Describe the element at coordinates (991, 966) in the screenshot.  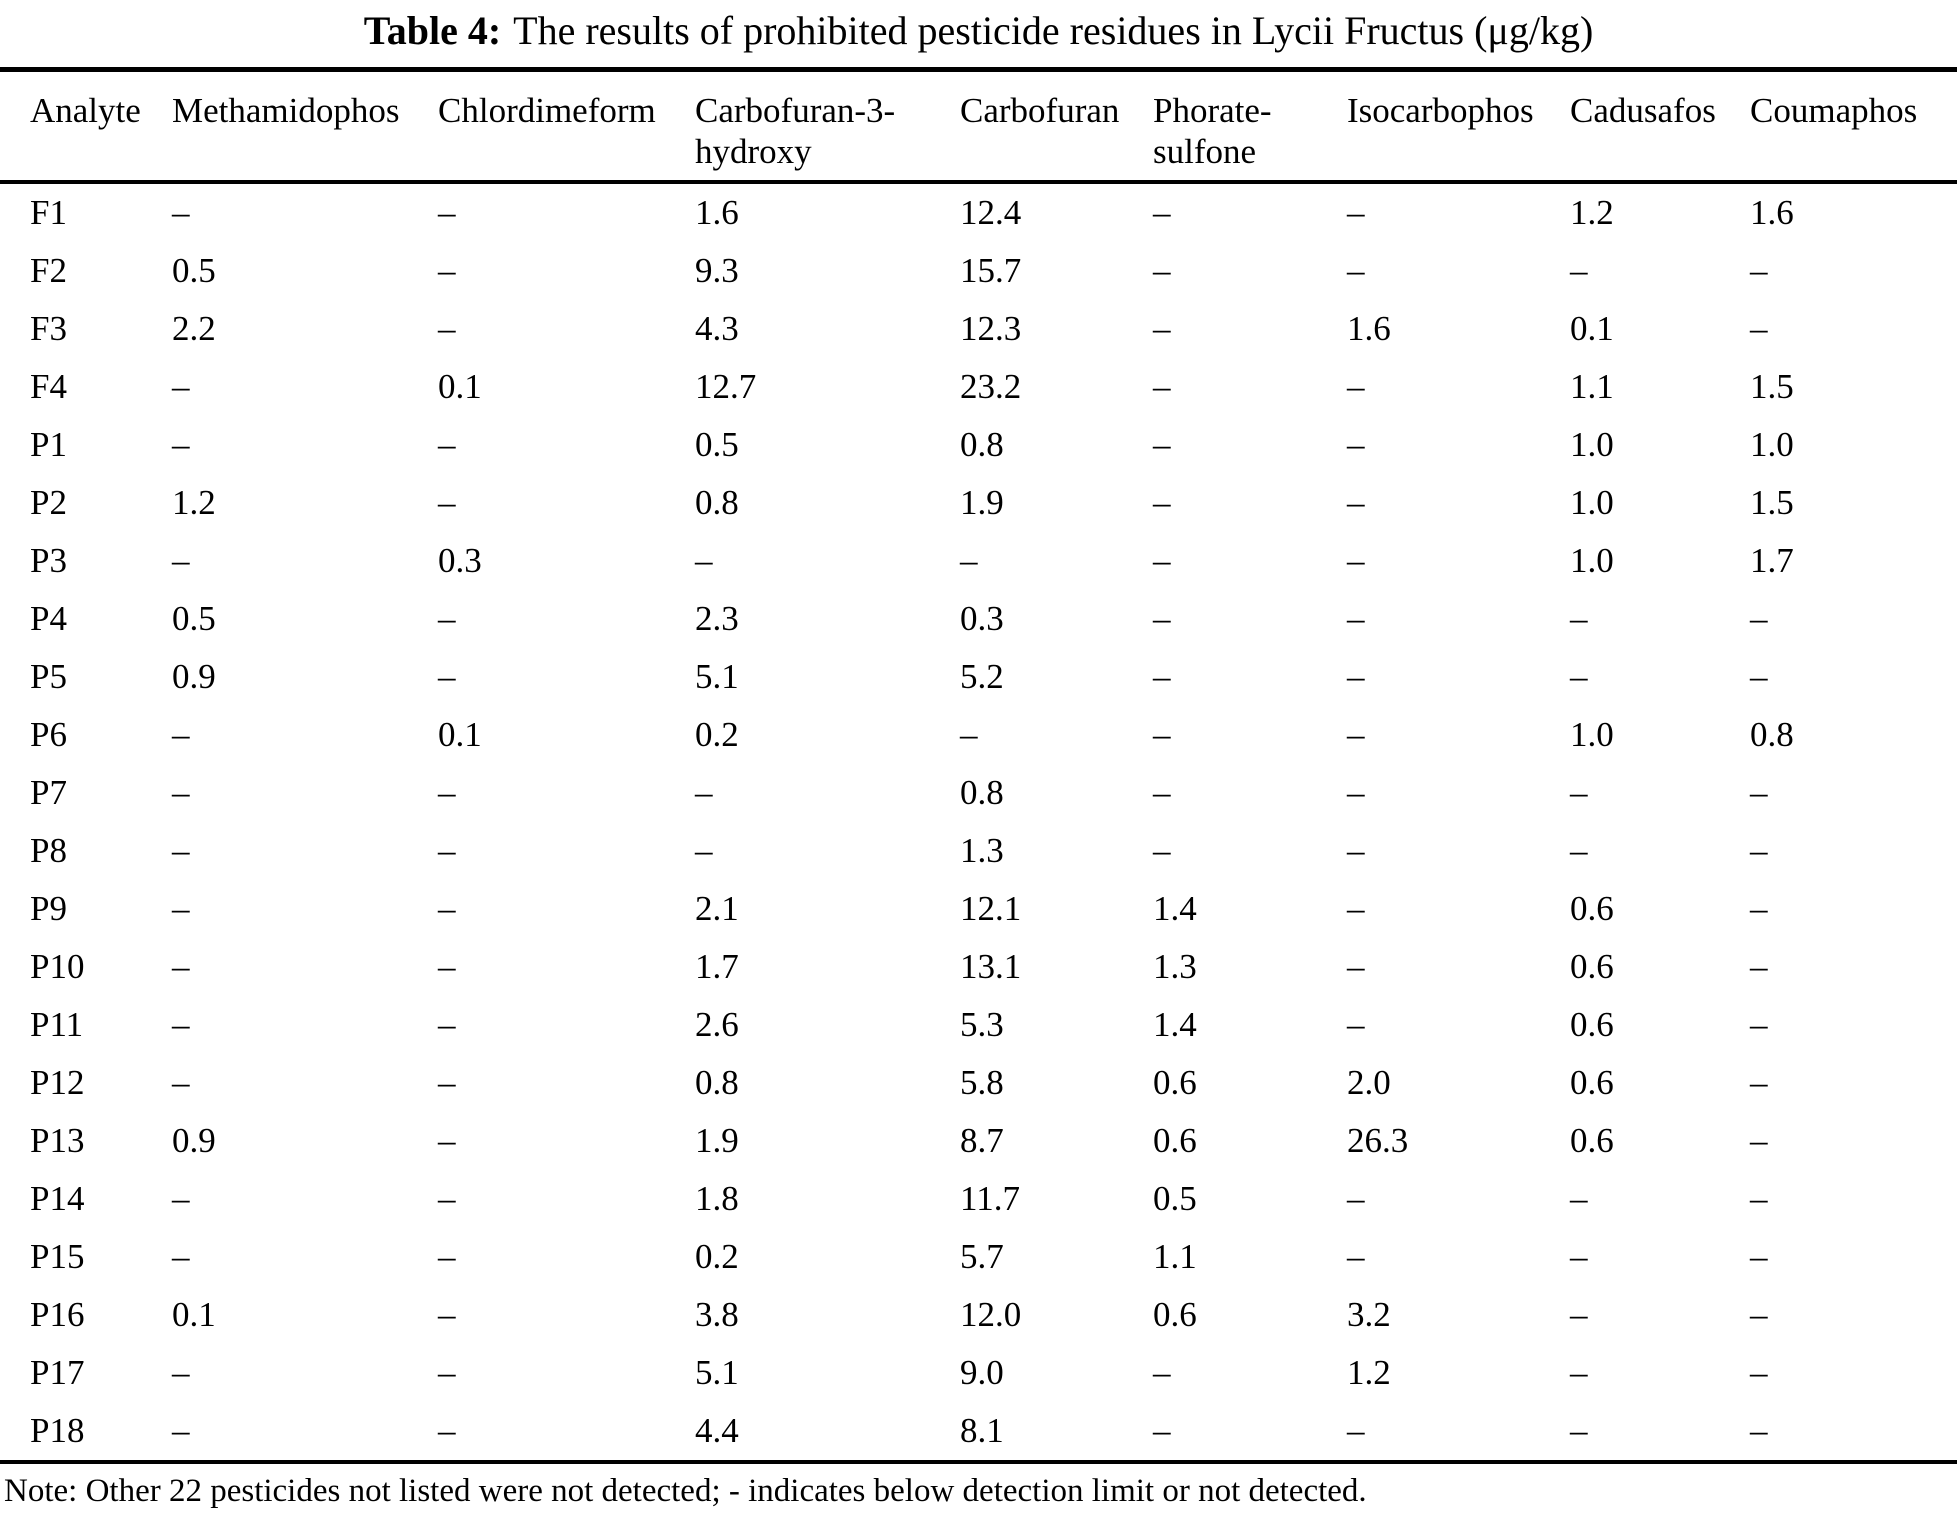
I see `value-cell: 13.1` at that location.